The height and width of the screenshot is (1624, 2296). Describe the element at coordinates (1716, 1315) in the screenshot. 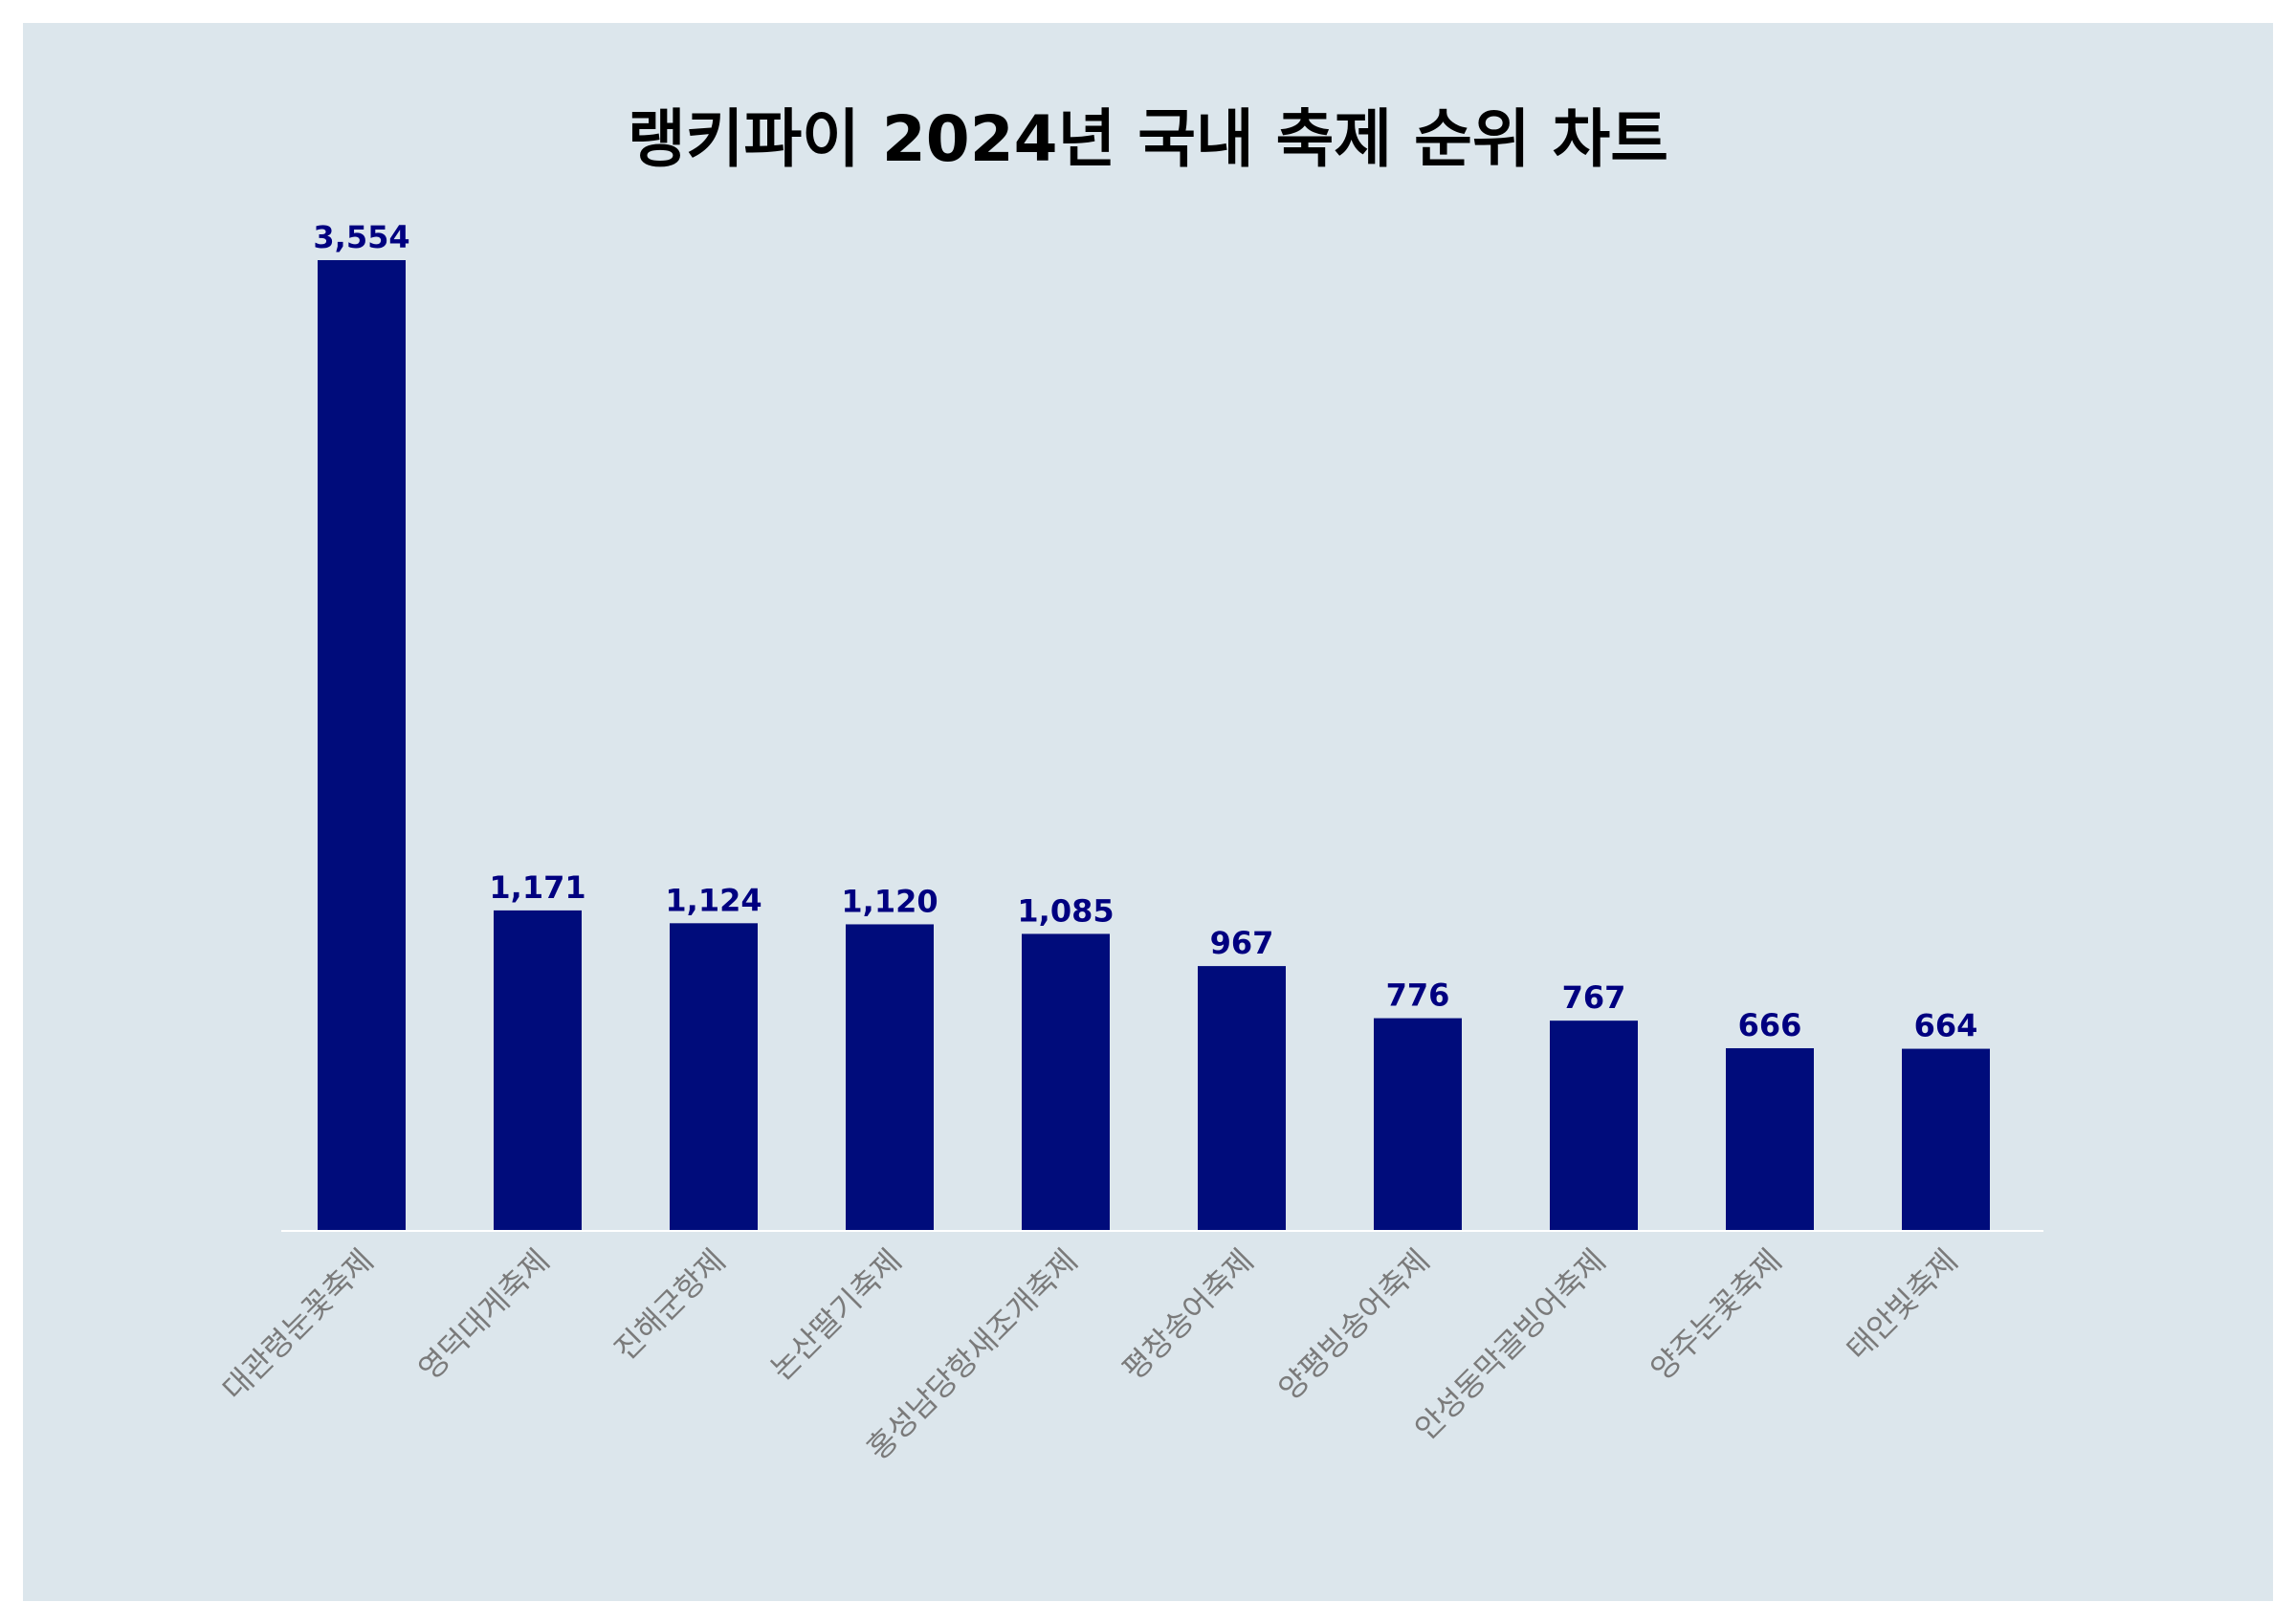

I see `category-label-9: 양주눈꽃축제` at that location.